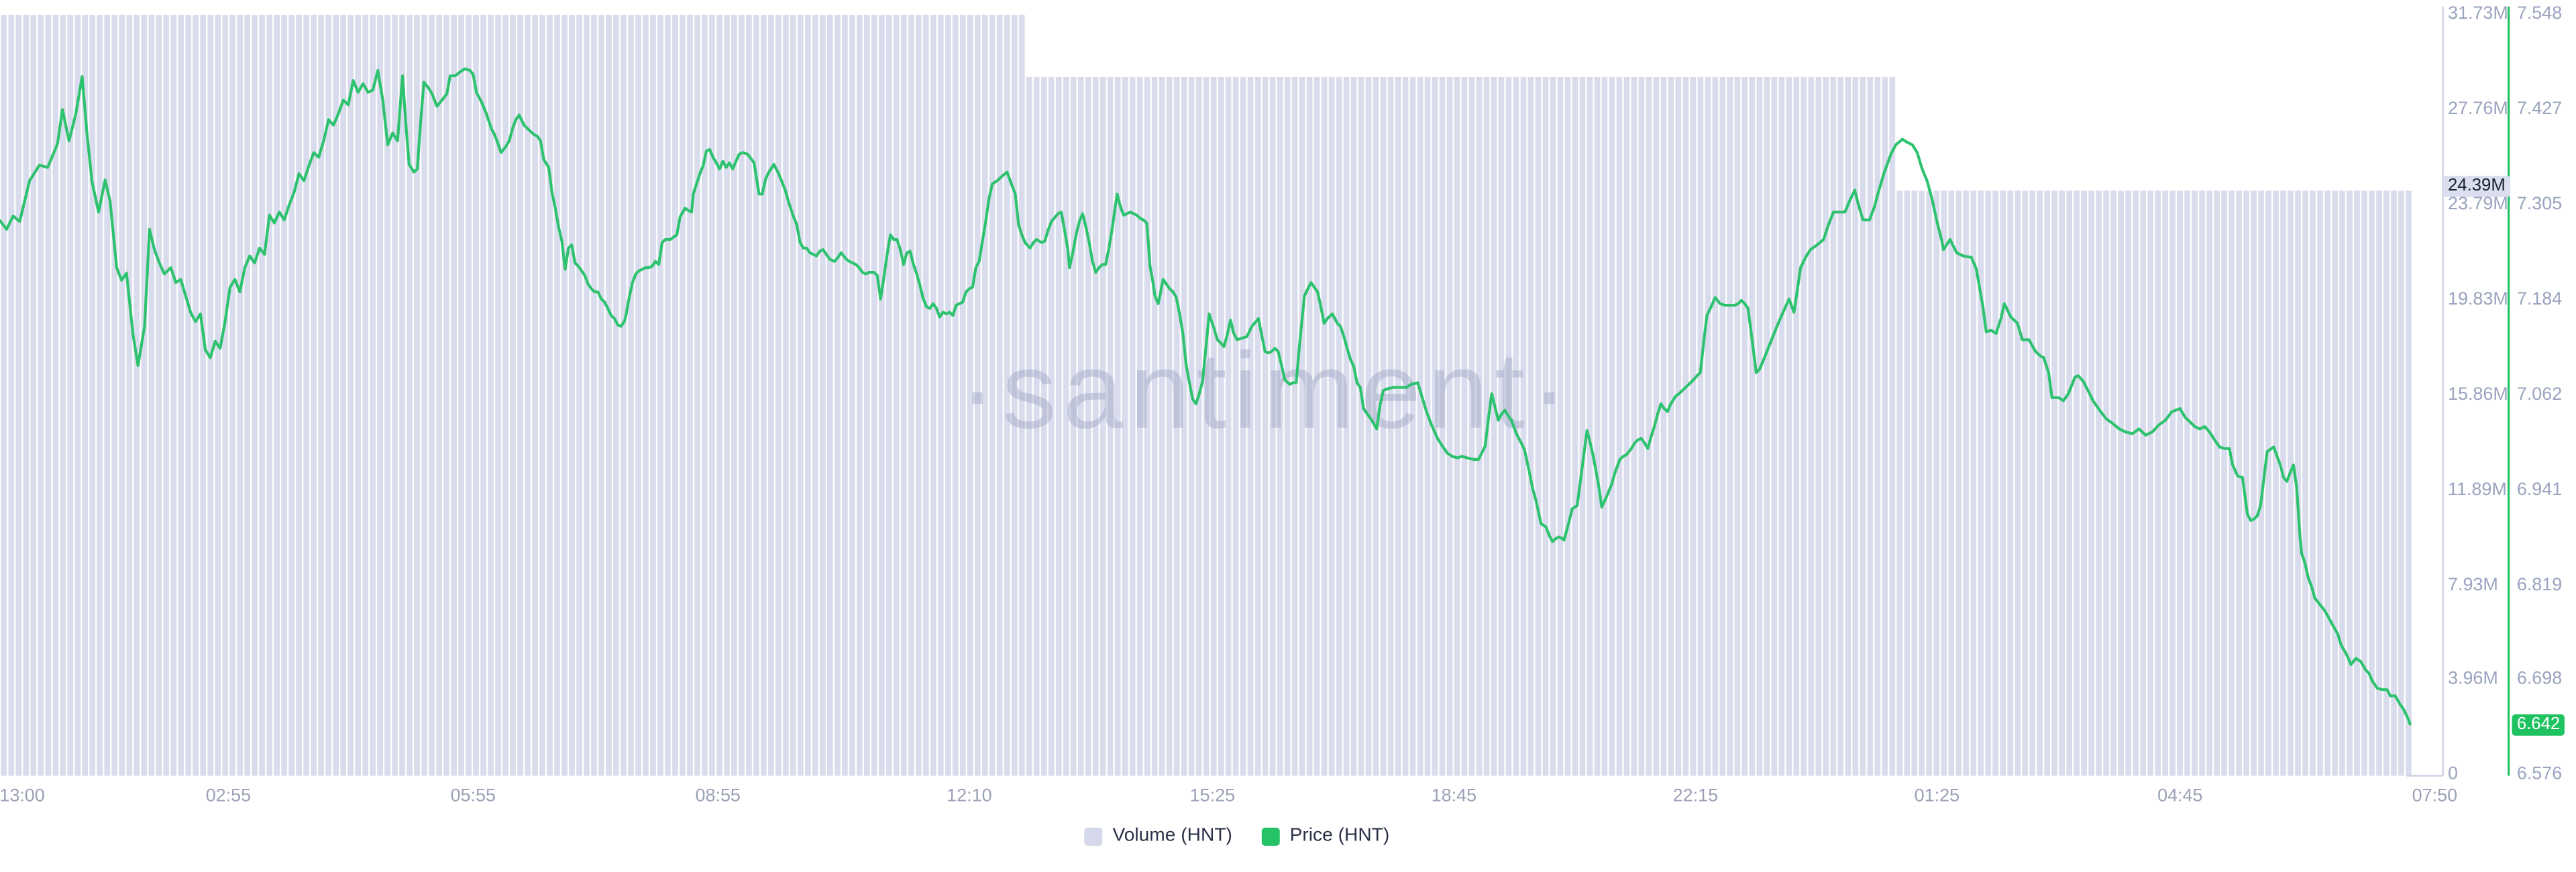 This screenshot has width=2576, height=872. Describe the element at coordinates (1271, 836) in the screenshot. I see `price-swatch-icon` at that location.